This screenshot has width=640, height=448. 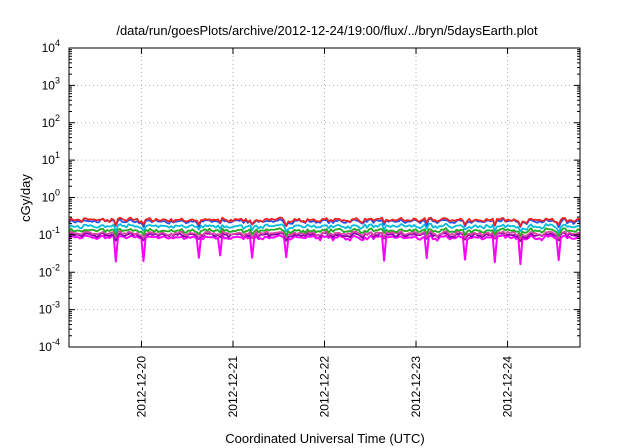 What do you see at coordinates (25, 198) in the screenshot?
I see `y-axis-label: cGy/day` at bounding box center [25, 198].